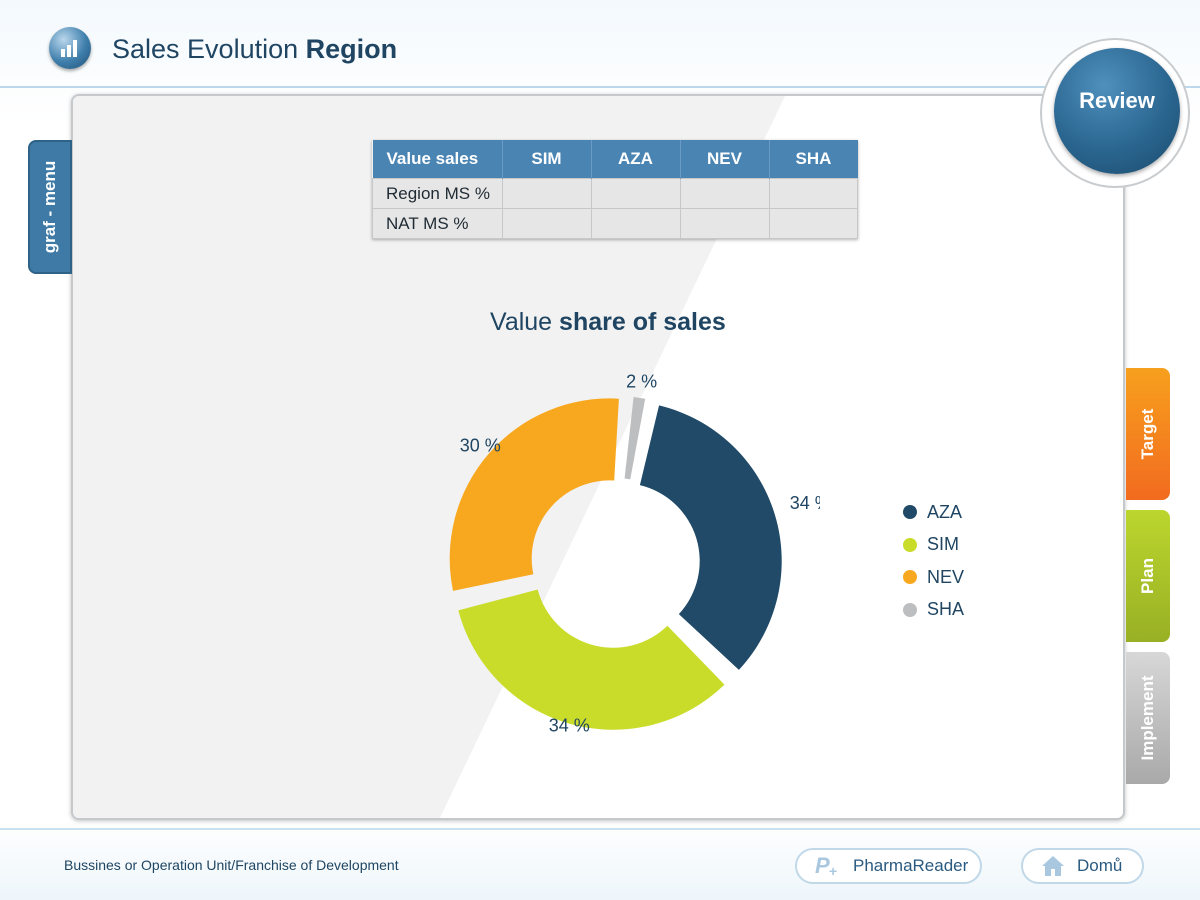 The height and width of the screenshot is (900, 1200). Describe the element at coordinates (1117, 100) in the screenshot. I see `review-label: Review` at that location.